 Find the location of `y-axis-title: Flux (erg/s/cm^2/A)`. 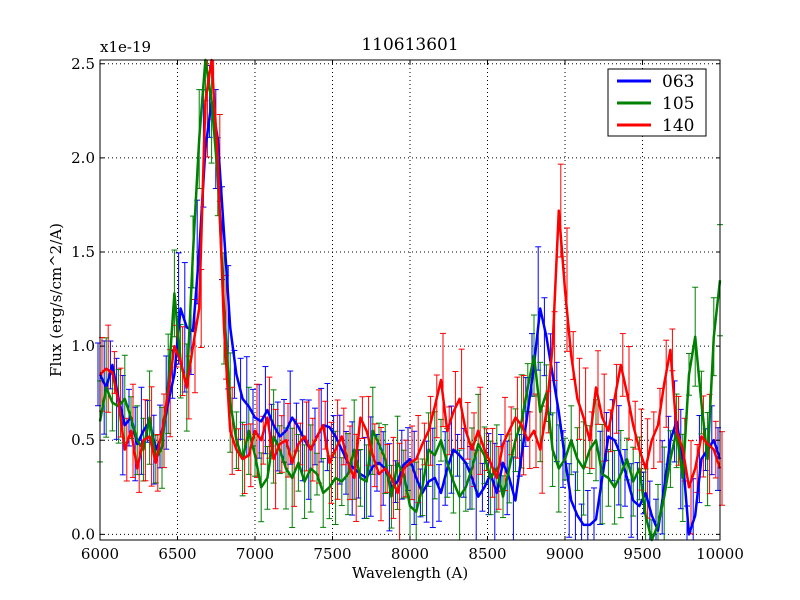

y-axis-title: Flux (erg/s/cm^2/A) is located at coordinates (56, 300).